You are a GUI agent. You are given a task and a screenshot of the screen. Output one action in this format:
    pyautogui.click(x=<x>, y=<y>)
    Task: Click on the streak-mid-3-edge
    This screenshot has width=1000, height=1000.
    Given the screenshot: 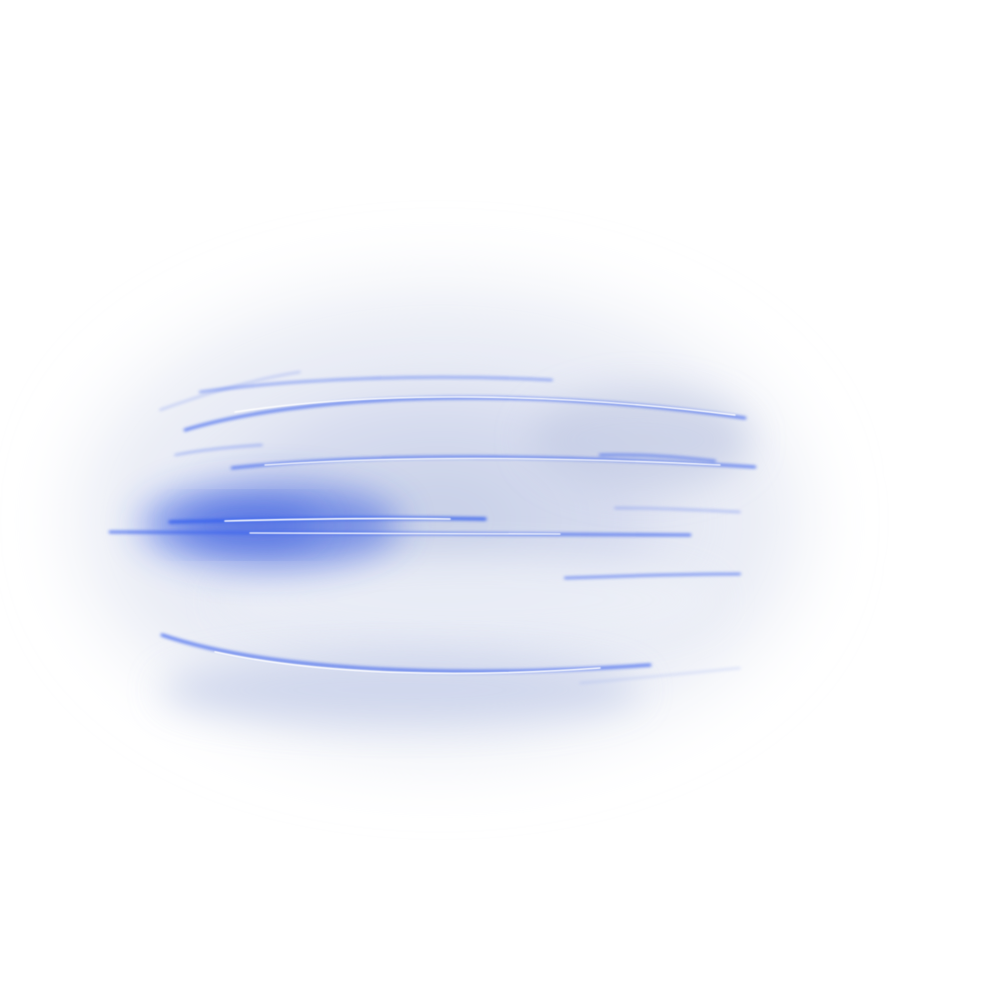 What is the action you would take?
    pyautogui.click(x=657, y=458)
    